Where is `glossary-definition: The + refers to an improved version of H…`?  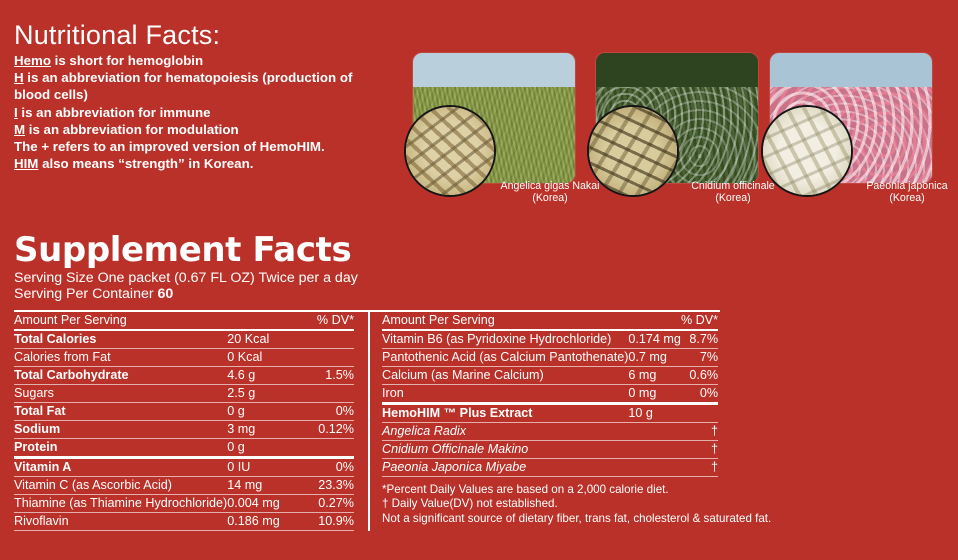 glossary-definition: The + refers to an improved version of H… is located at coordinates (169, 147).